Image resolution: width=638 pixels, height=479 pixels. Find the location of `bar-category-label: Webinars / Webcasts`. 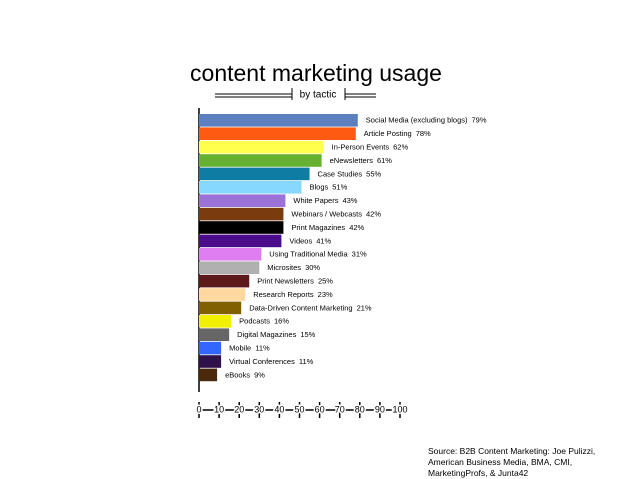

bar-category-label: Webinars / Webcasts is located at coordinates (326, 213).